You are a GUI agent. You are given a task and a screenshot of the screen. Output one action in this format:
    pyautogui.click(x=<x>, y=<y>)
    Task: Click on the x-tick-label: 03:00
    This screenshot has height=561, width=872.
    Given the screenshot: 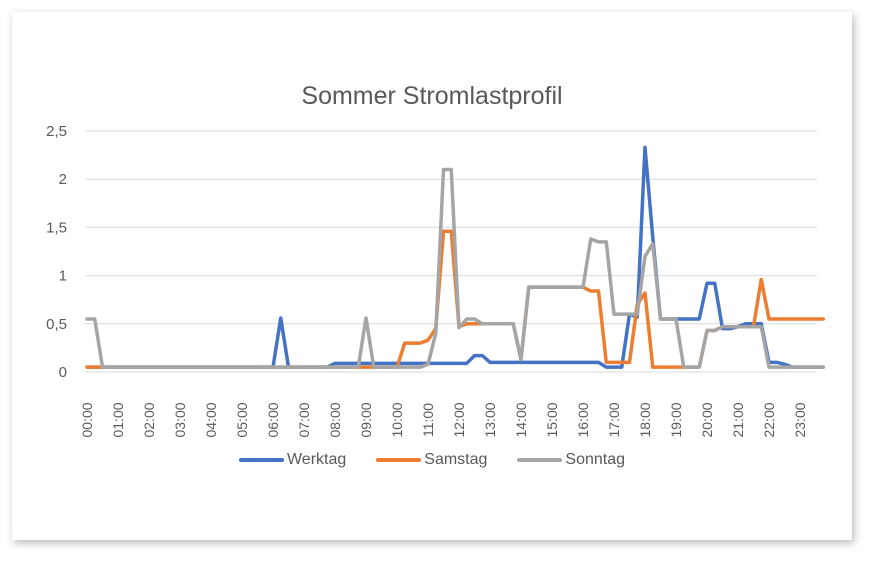 What is the action you would take?
    pyautogui.click(x=180, y=419)
    